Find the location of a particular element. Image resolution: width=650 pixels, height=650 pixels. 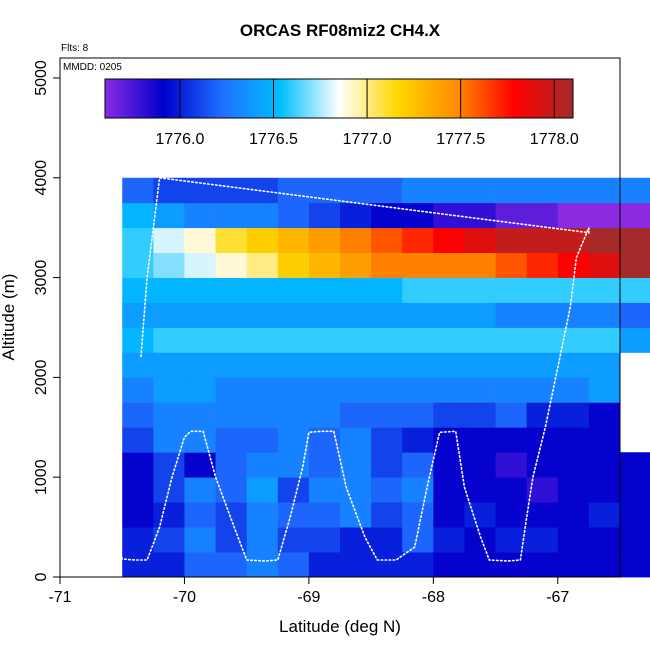

y-axis: 0 1000 2000 3000 4000 5000 is located at coordinates (47, 320).